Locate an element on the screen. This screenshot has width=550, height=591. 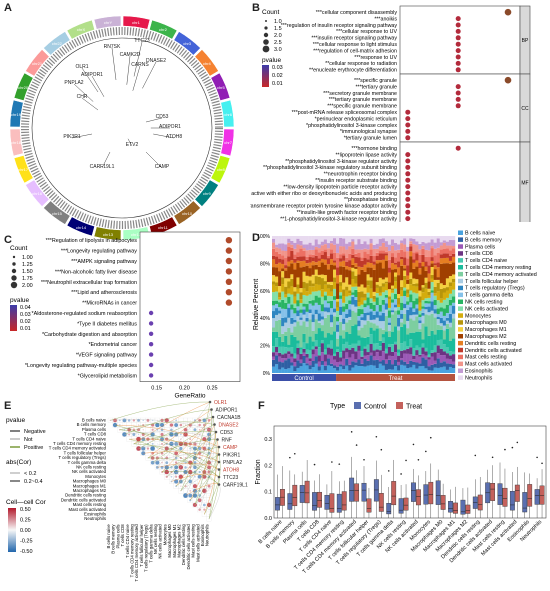
legend-label: T cells CD4 memory activated is located at coordinates (501, 275).